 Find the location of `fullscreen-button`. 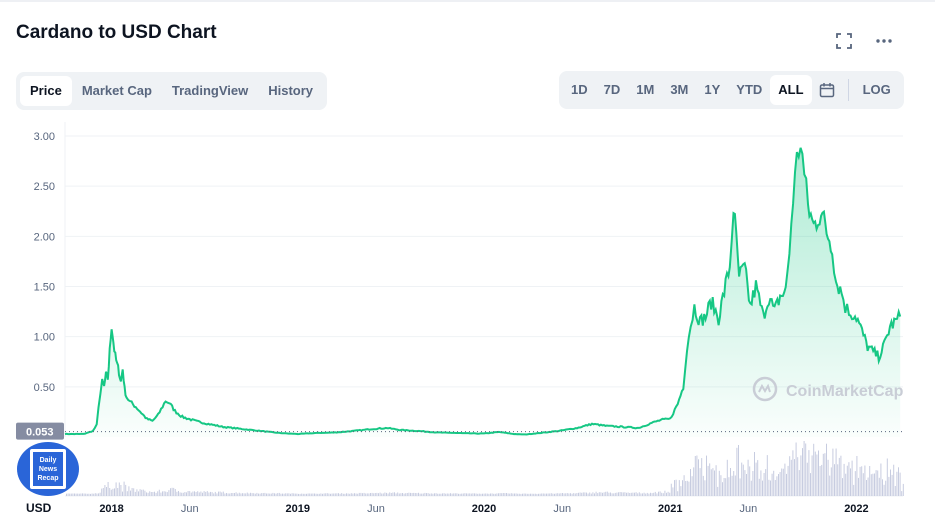

fullscreen-button is located at coordinates (844, 41).